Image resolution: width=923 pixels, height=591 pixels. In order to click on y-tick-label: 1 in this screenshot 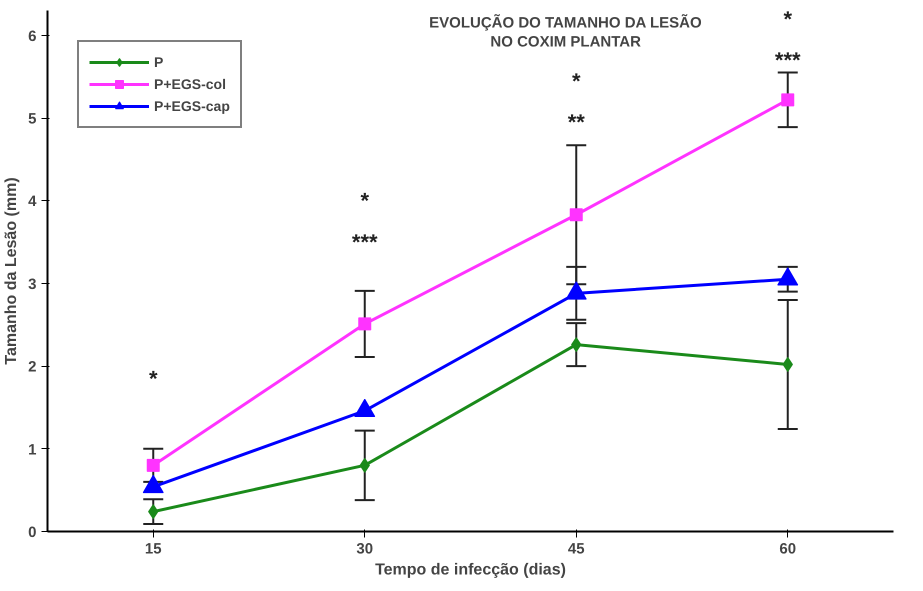, I will do `click(32, 449)`.